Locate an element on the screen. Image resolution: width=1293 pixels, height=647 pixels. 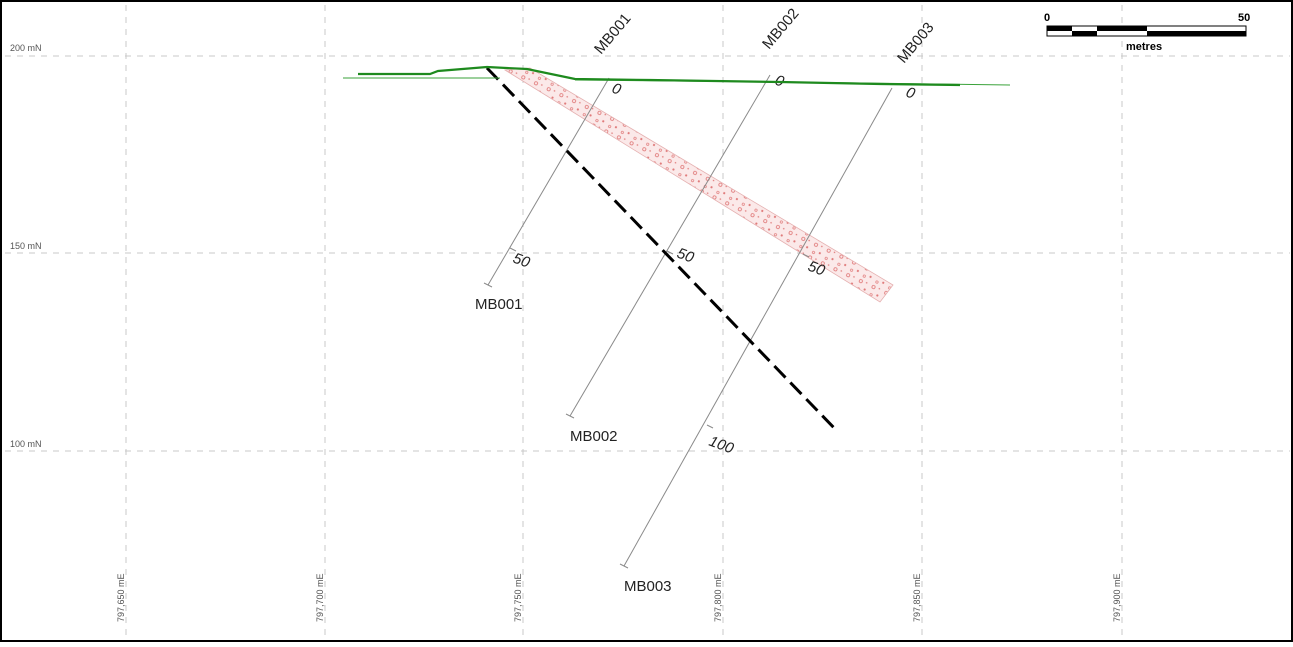
scale-bar: 0 50 metres is located at coordinates (1147, 32).